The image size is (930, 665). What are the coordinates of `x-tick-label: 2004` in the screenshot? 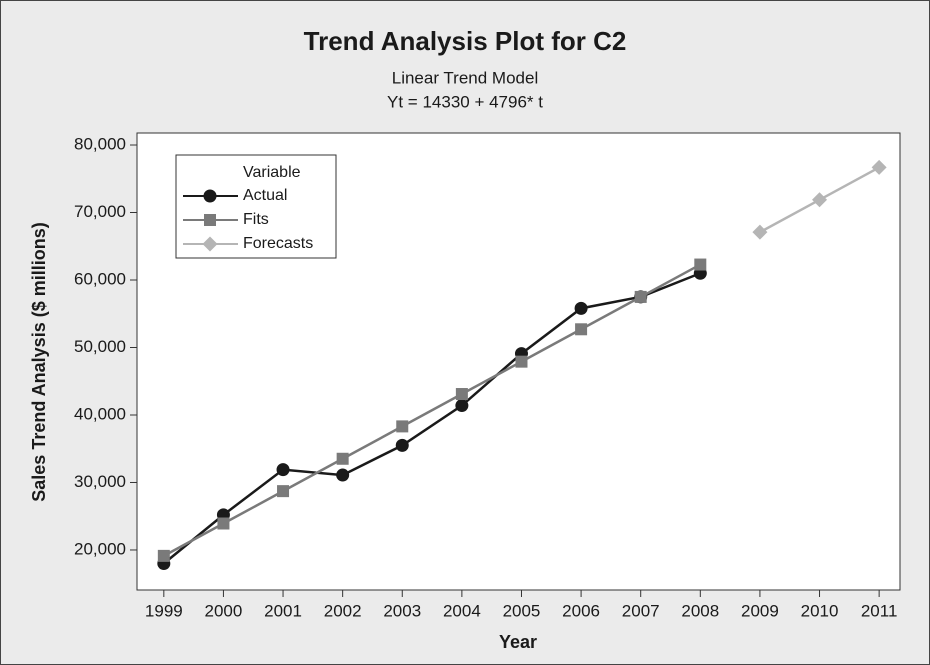 It's located at (462, 610).